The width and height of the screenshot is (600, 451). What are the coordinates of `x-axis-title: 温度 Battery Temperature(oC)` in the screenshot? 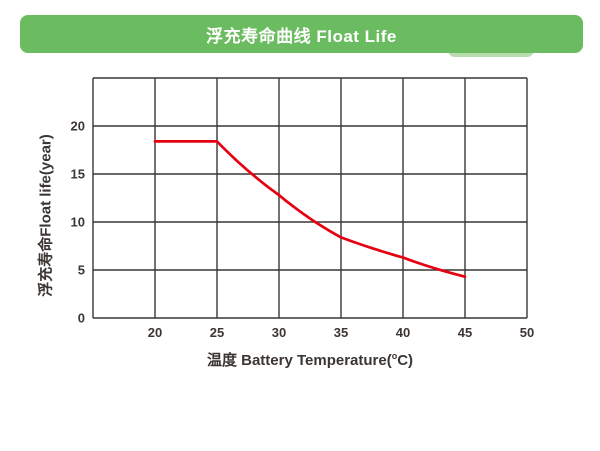 It's located at (310, 359).